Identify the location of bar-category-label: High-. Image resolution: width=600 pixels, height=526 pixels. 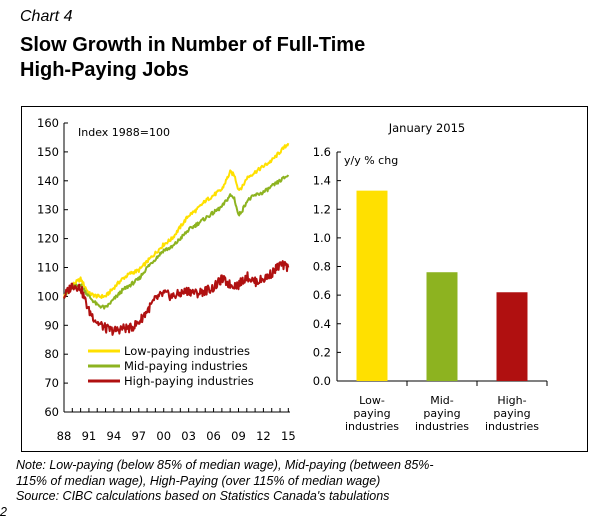
(511, 400).